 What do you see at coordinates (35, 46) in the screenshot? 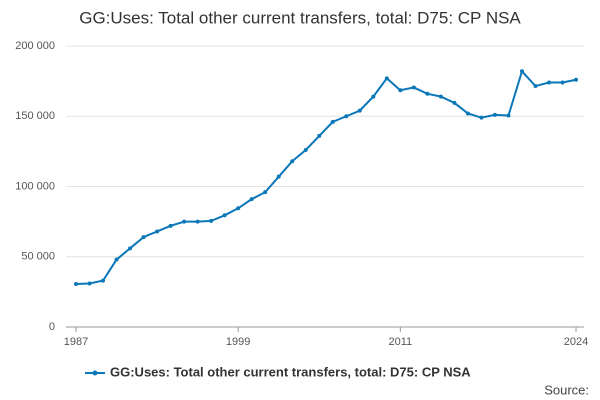
I see `y-tick-label: 200 000` at bounding box center [35, 46].